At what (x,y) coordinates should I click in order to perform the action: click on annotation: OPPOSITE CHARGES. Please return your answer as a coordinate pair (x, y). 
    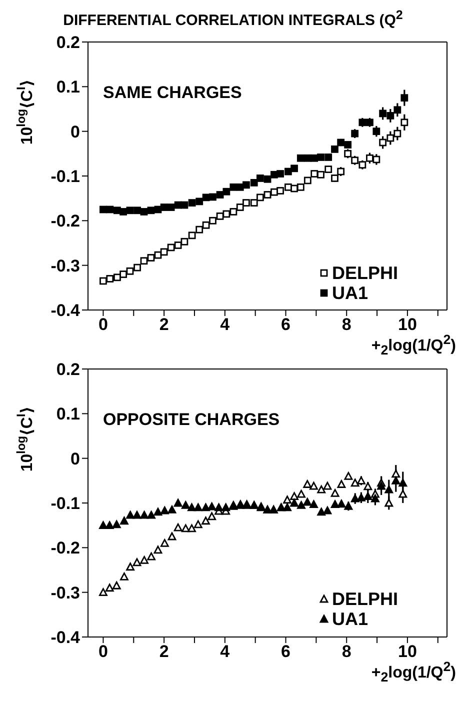
    Looking at the image, I should click on (191, 420).